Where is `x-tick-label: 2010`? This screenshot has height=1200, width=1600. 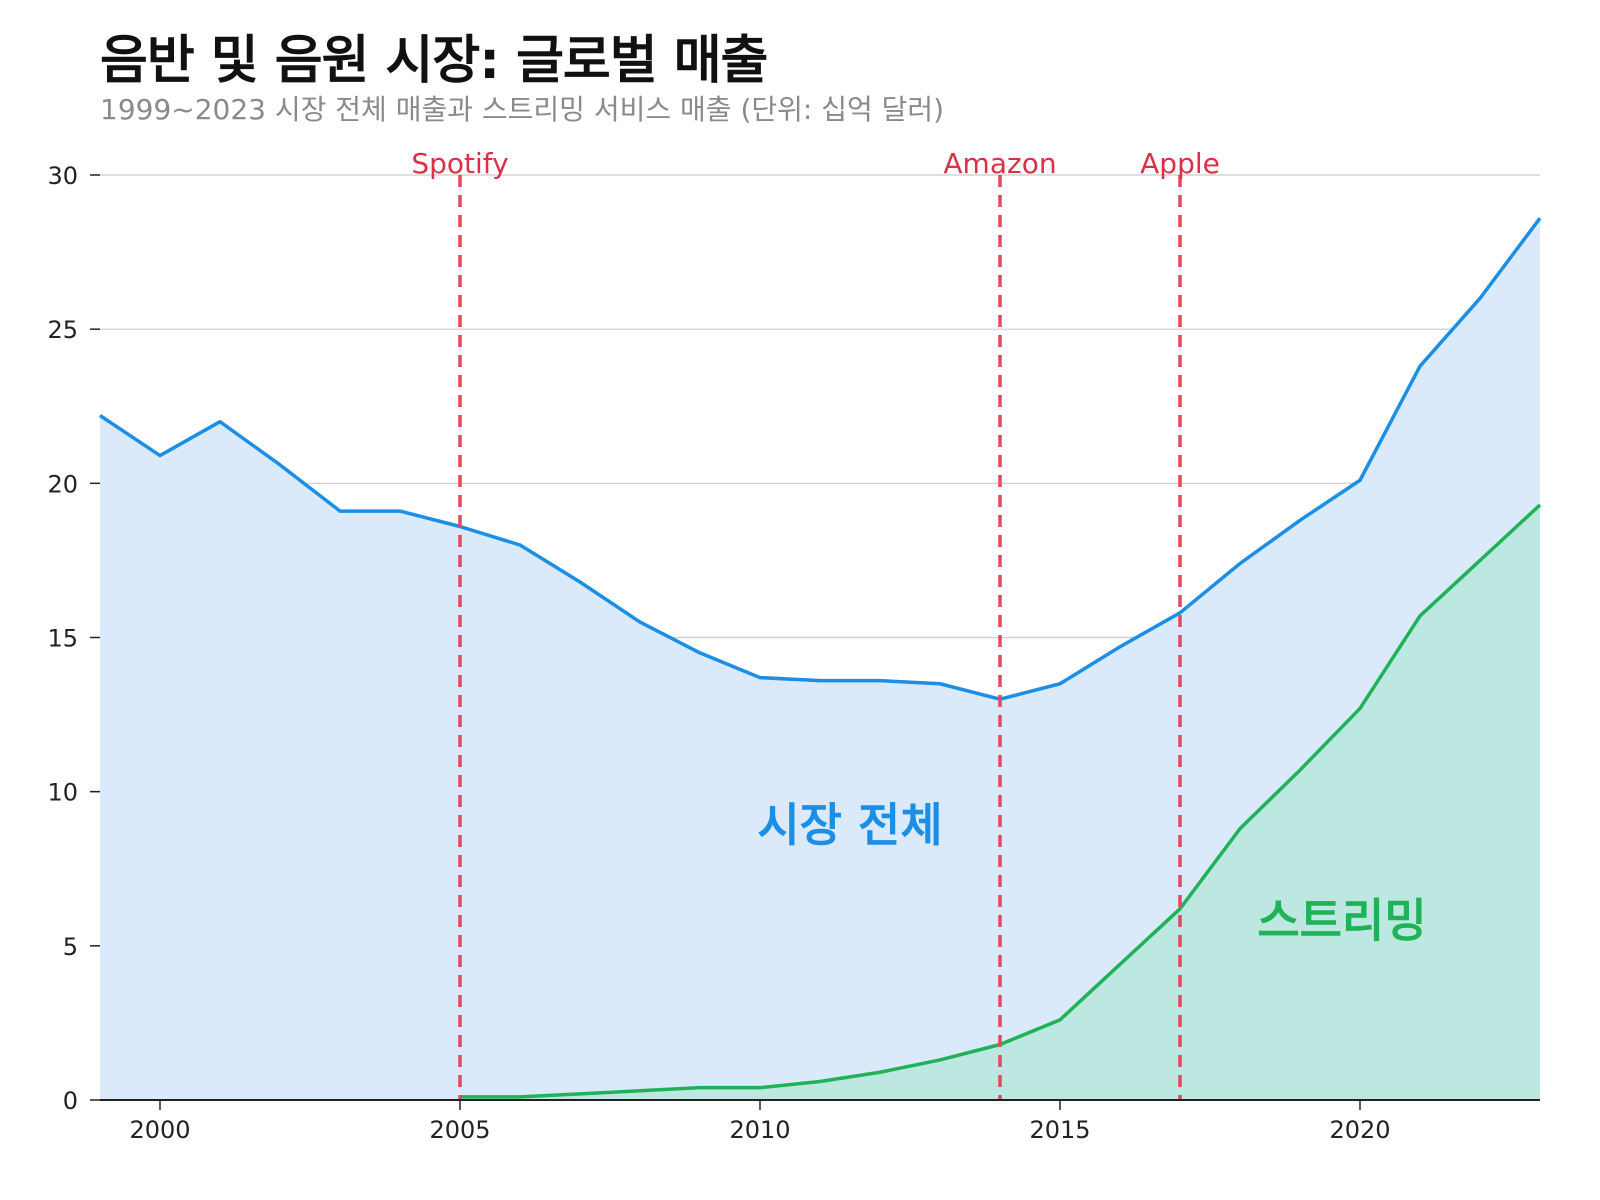
x-tick-label: 2010 is located at coordinates (759, 1130).